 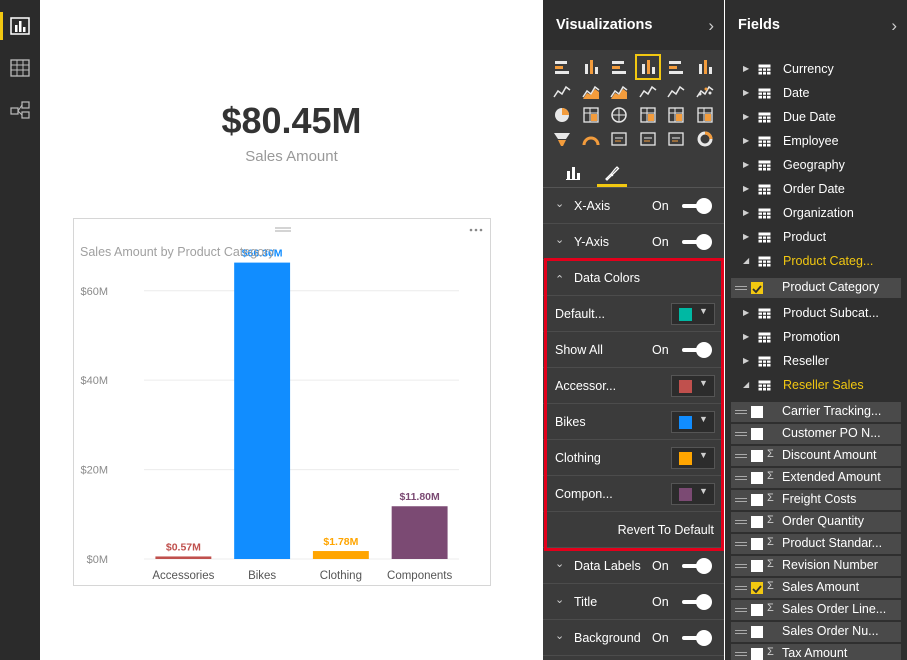 What do you see at coordinates (697, 638) in the screenshot?
I see `background-toggle` at bounding box center [697, 638].